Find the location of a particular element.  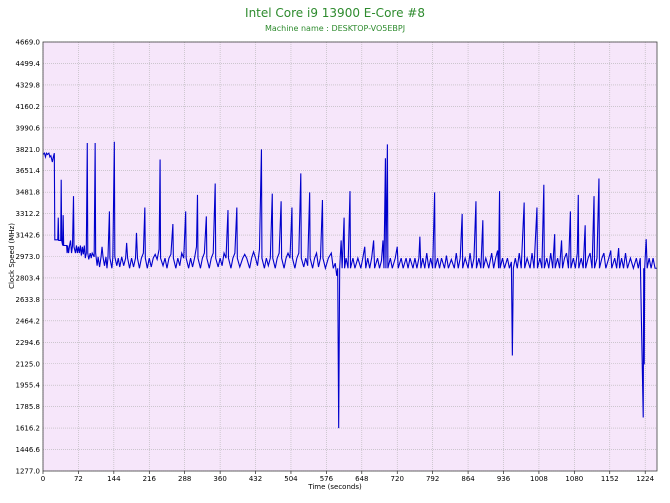

x-tick-label: 72 is located at coordinates (78, 479).